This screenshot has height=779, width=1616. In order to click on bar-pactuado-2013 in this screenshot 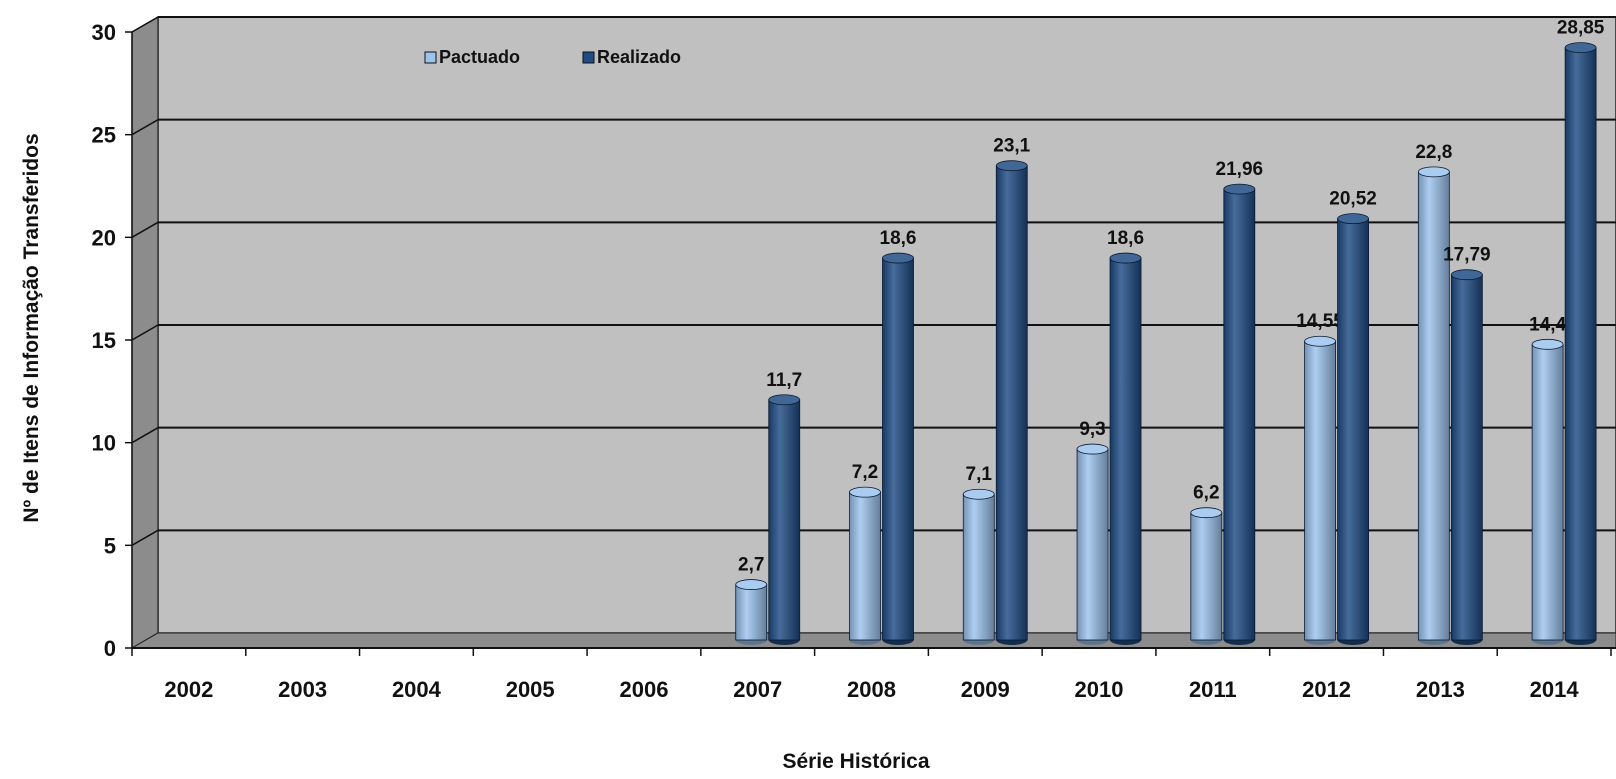, I will do `click(1433, 405)`.